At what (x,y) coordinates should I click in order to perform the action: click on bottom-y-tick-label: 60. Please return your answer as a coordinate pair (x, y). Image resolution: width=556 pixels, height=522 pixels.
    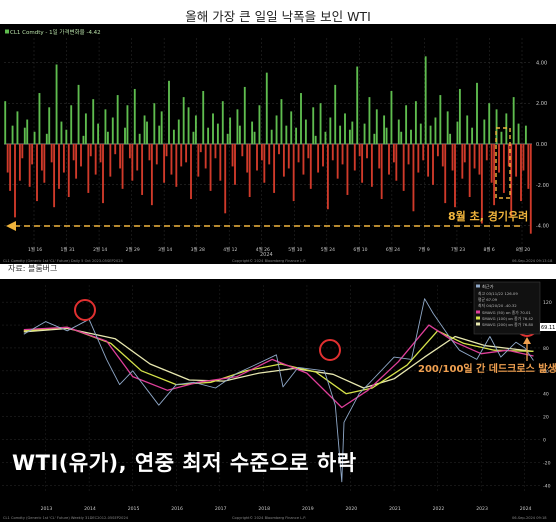
    Looking at the image, I should click on (546, 372).